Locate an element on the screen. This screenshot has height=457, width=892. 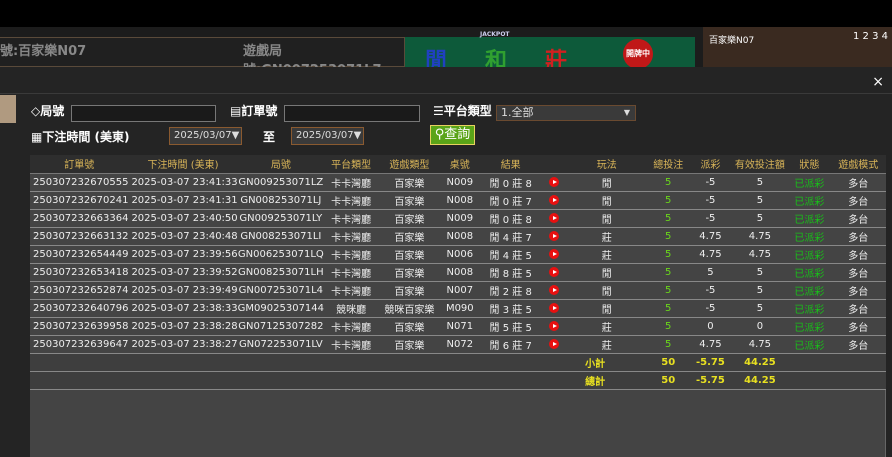
round-input is located at coordinates (143, 113).